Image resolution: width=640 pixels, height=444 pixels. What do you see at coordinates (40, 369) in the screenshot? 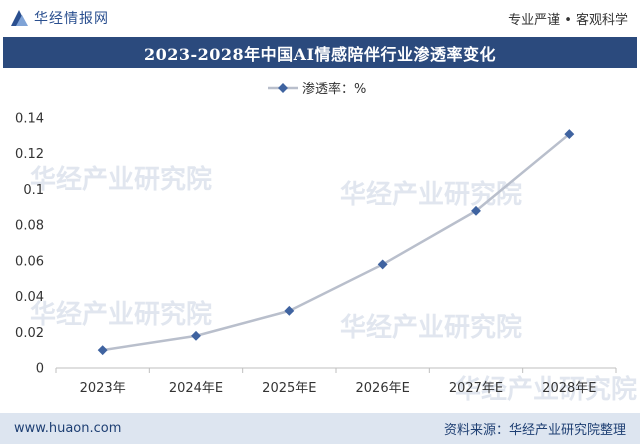
I see `y-tick-label: 0` at bounding box center [40, 369].